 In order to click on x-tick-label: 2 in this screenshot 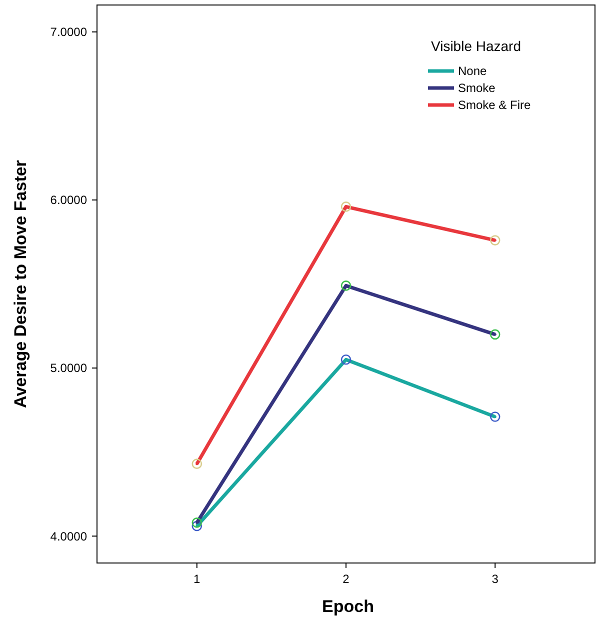, I will do `click(346, 579)`.